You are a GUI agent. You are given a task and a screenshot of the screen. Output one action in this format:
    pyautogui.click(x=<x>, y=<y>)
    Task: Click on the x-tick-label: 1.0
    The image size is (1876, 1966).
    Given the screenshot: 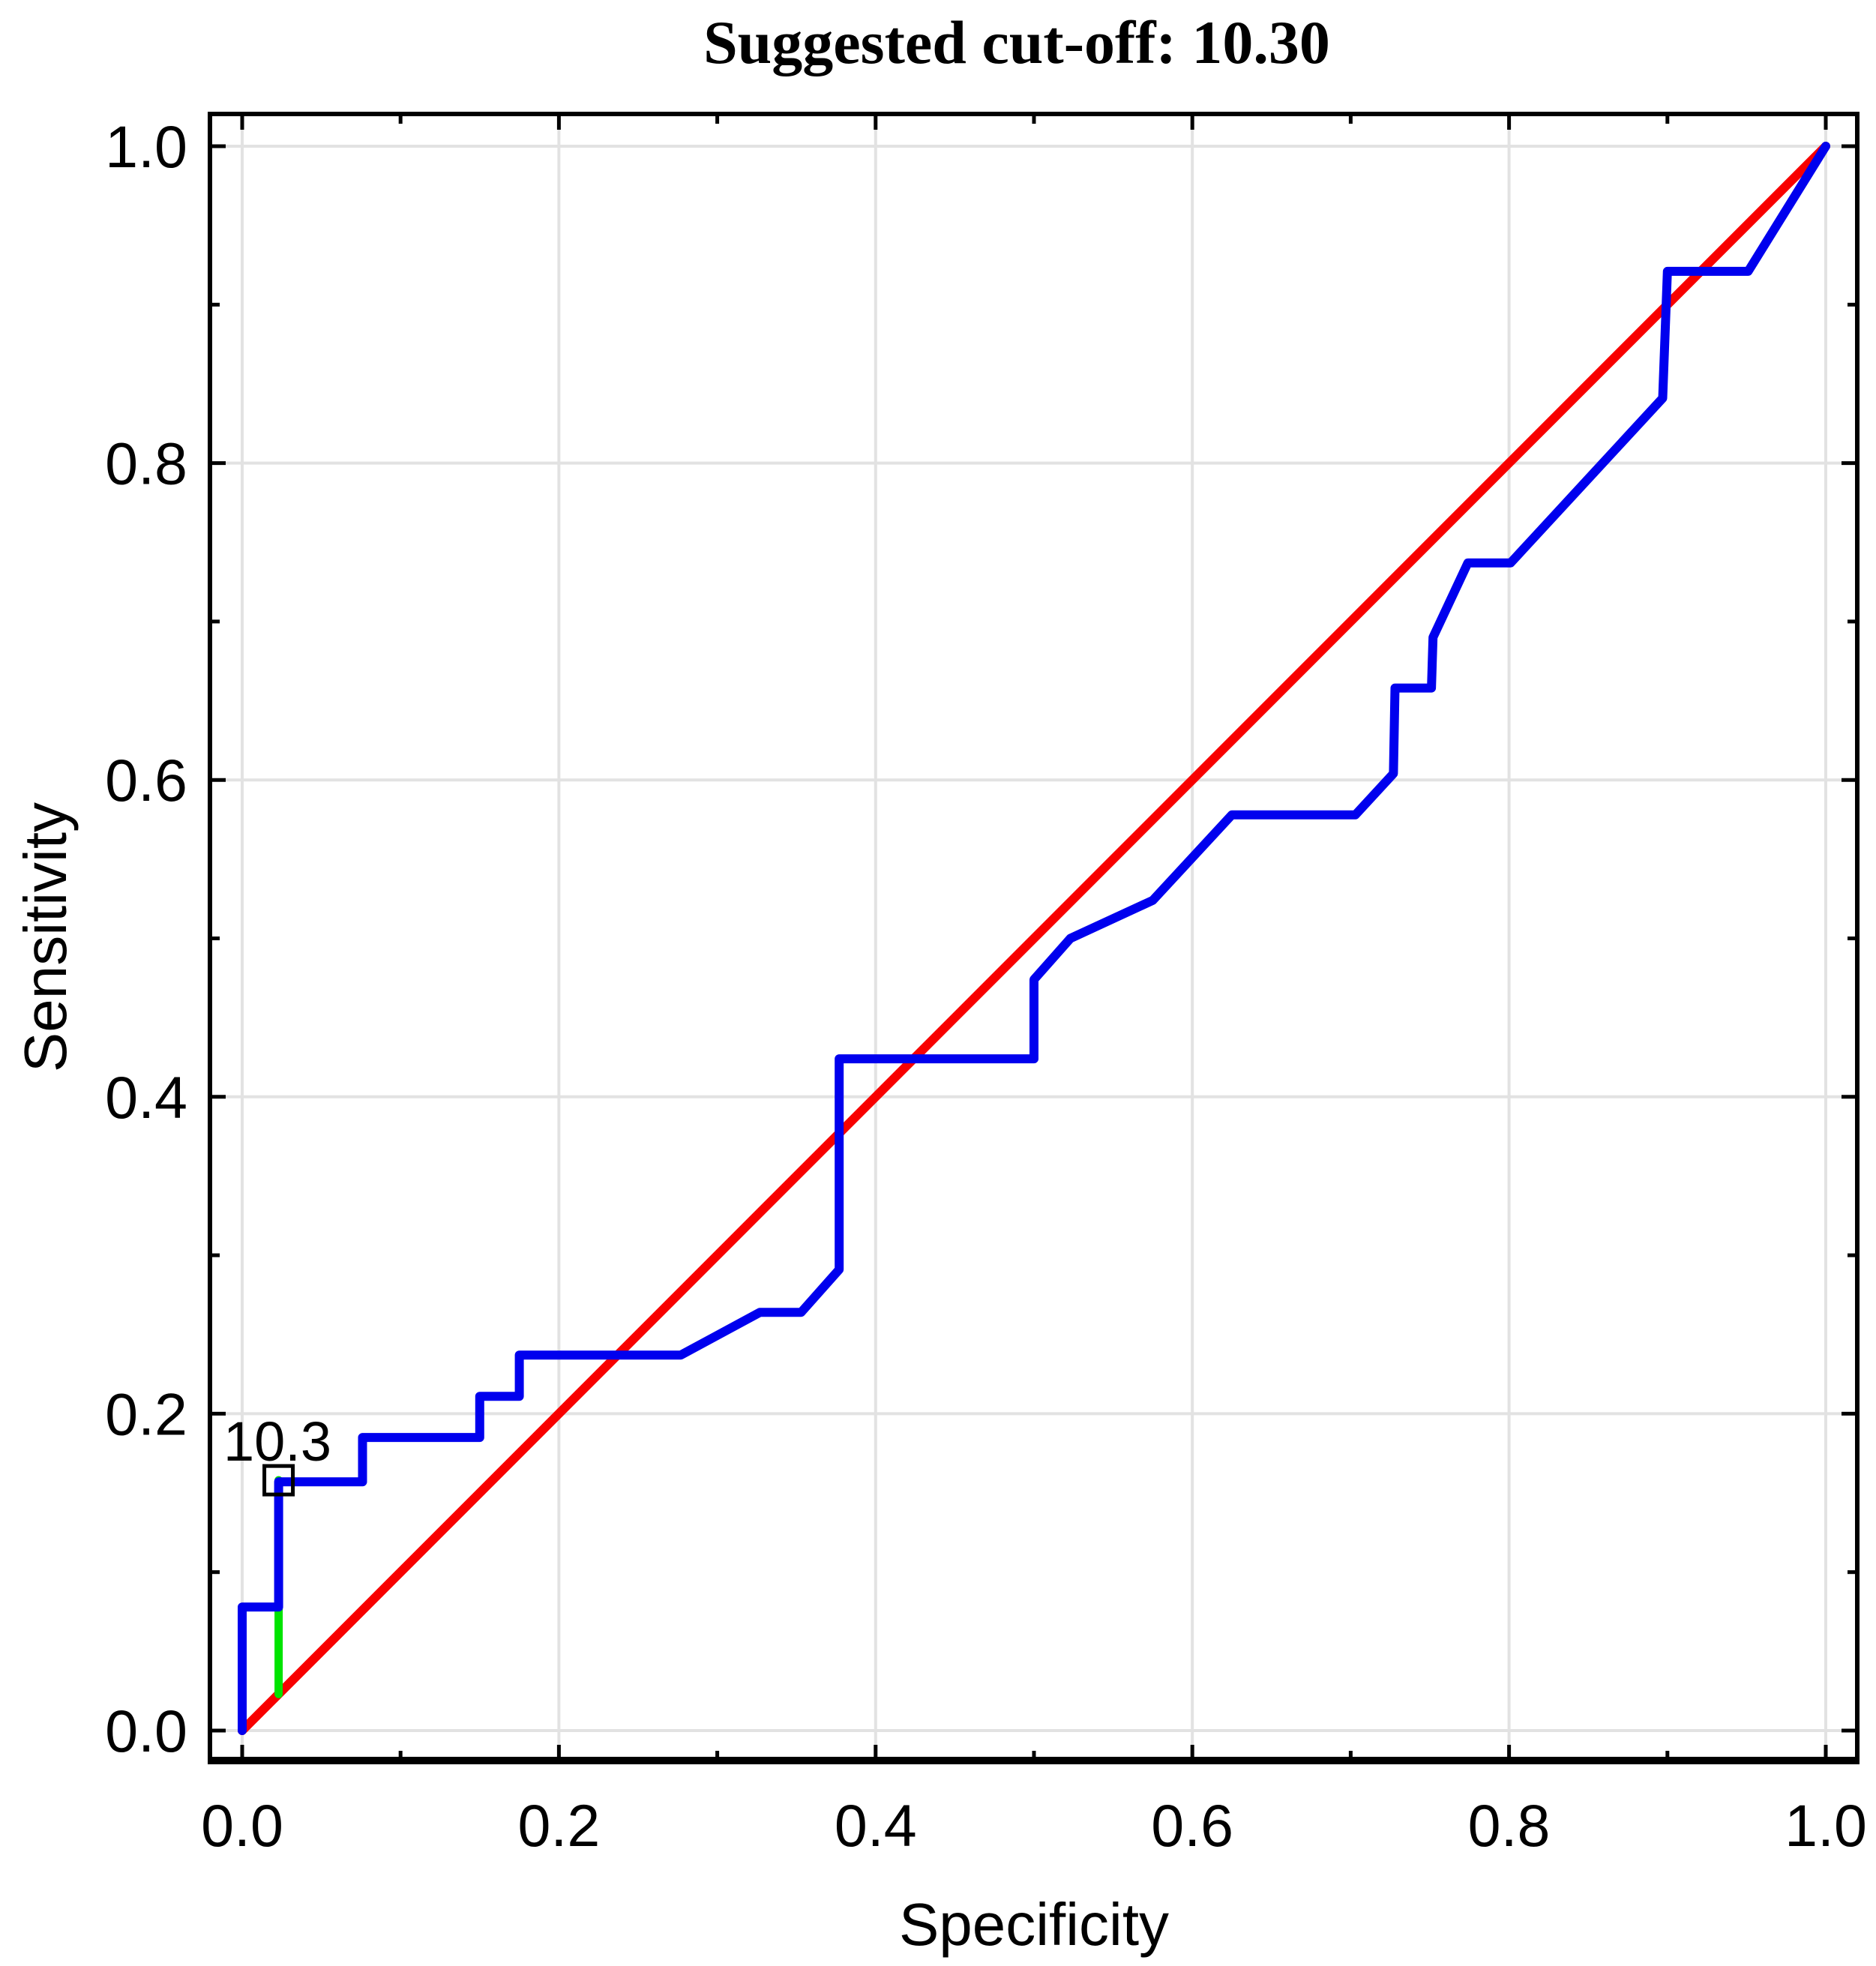 What is the action you would take?
    pyautogui.click(x=1826, y=1825)
    